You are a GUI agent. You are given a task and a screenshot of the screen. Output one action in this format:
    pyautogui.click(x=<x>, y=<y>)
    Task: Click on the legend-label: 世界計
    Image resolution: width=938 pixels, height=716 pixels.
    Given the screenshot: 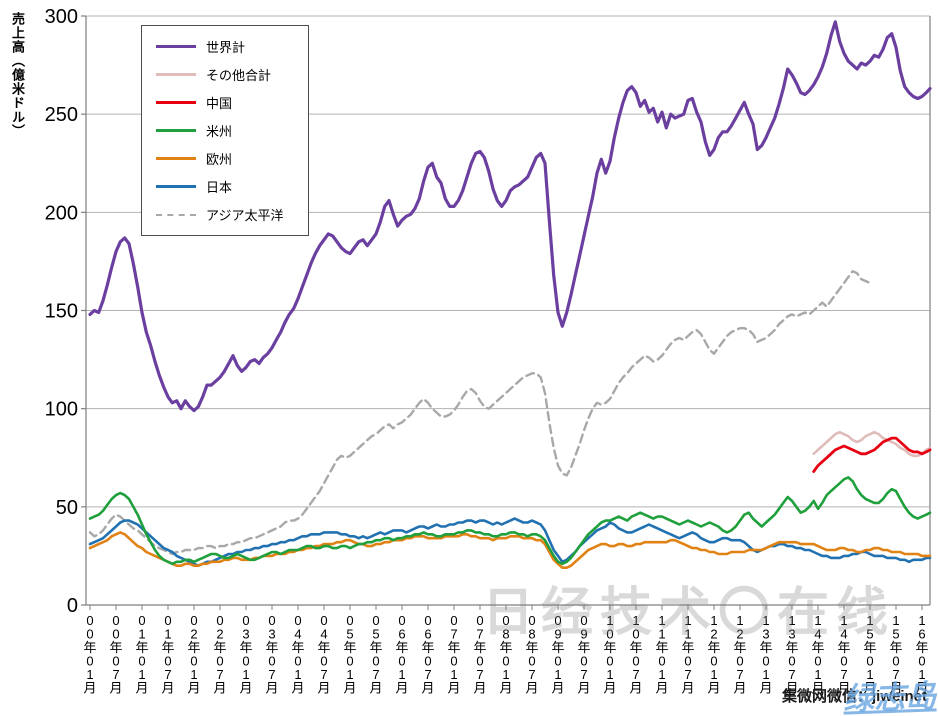 What is the action you would take?
    pyautogui.click(x=226, y=47)
    